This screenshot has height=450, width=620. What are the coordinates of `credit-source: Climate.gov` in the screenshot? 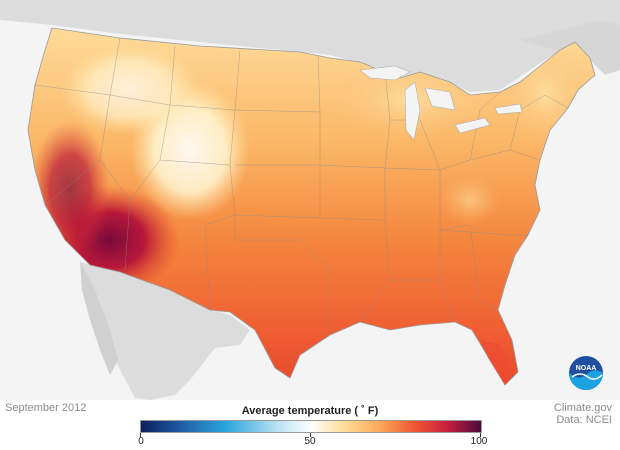 It's located at (582, 408).